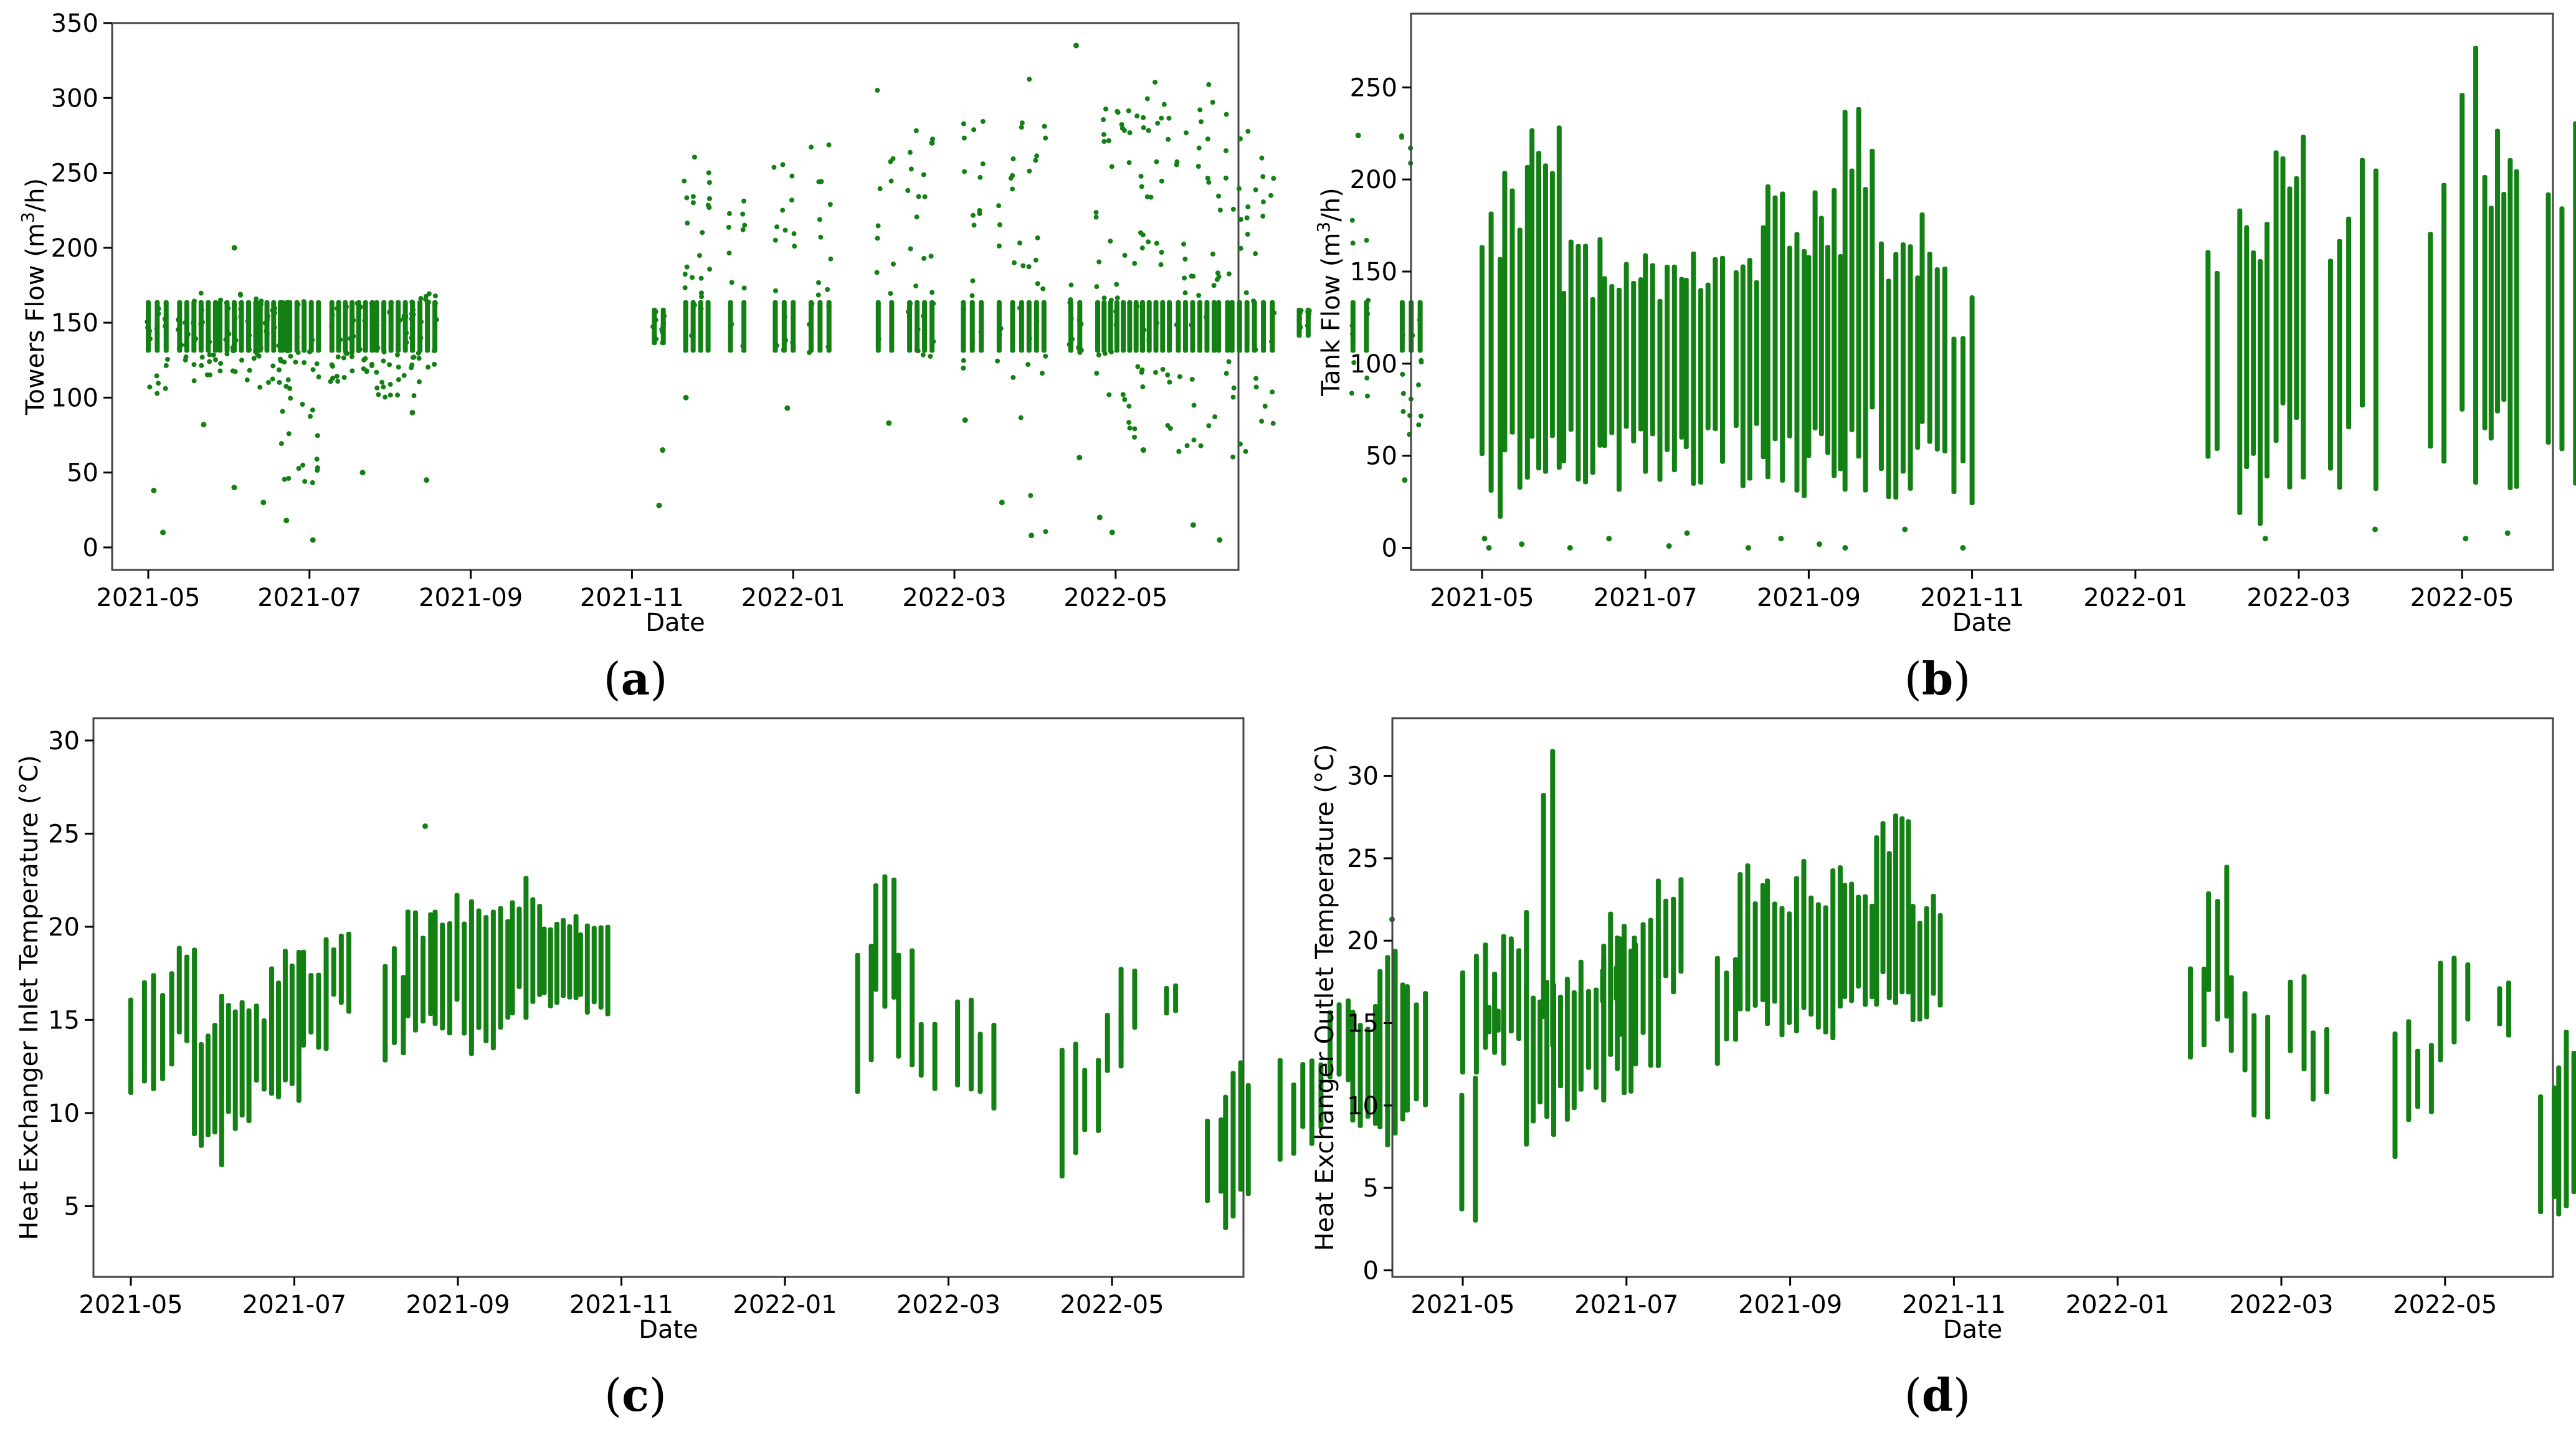 The image size is (2576, 1432). I want to click on y-tick-label-a: 150, so click(74, 323).